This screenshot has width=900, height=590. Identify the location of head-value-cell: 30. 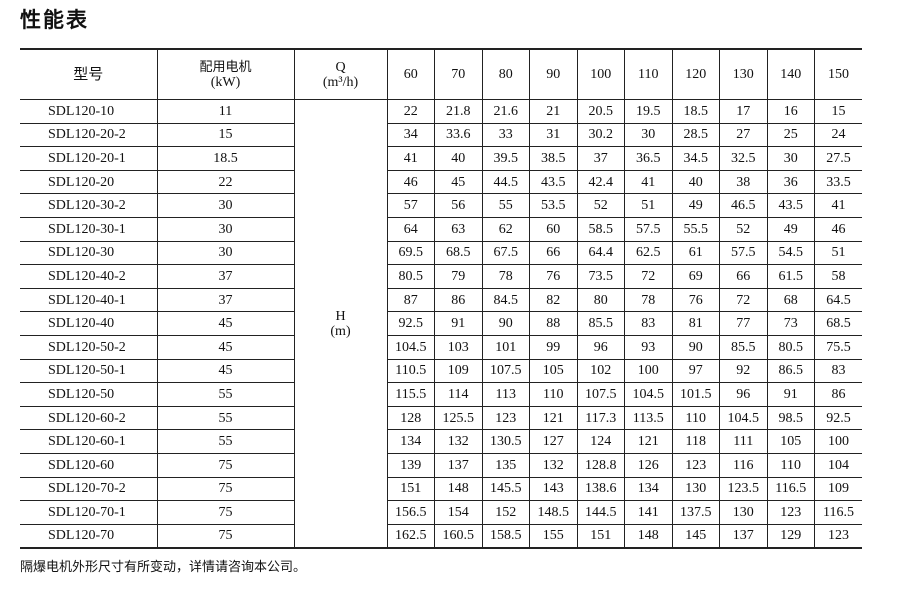
(790, 158).